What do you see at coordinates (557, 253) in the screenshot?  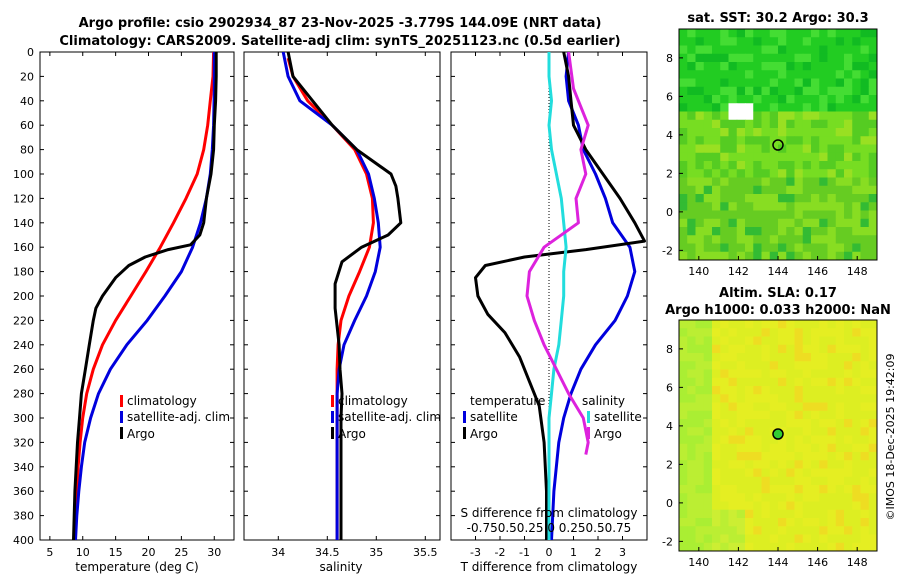 I see `difference-series-s-argo` at bounding box center [557, 253].